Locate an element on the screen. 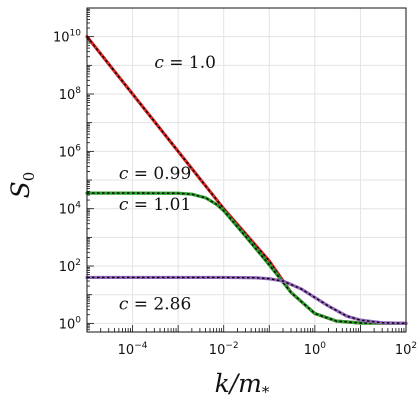 The width and height of the screenshot is (417, 406). y-tick-label: 104 is located at coordinates (70, 209).